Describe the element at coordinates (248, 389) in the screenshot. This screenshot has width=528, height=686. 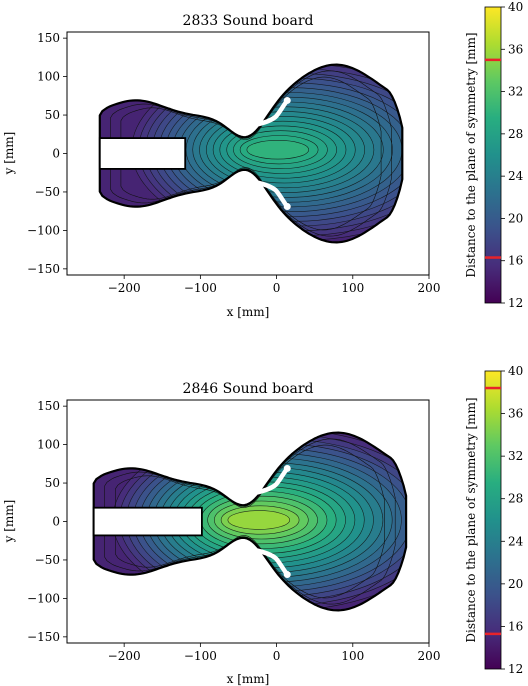
I see `chart-title: 2846 Sound board` at that location.